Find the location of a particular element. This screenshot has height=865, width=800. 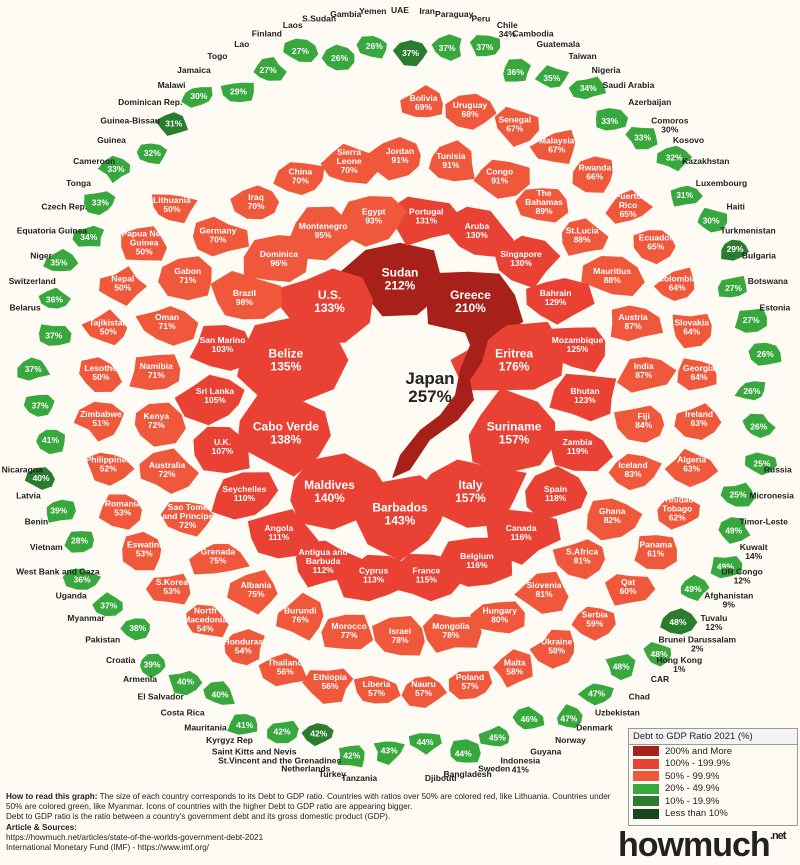

outer-country-label: Norway is located at coordinates (570, 740).